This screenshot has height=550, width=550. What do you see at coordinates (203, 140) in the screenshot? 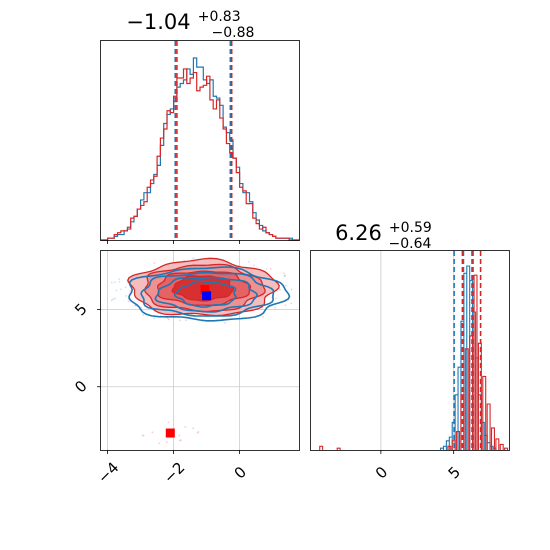
I see `panel-1-quantile-lines` at bounding box center [203, 140].